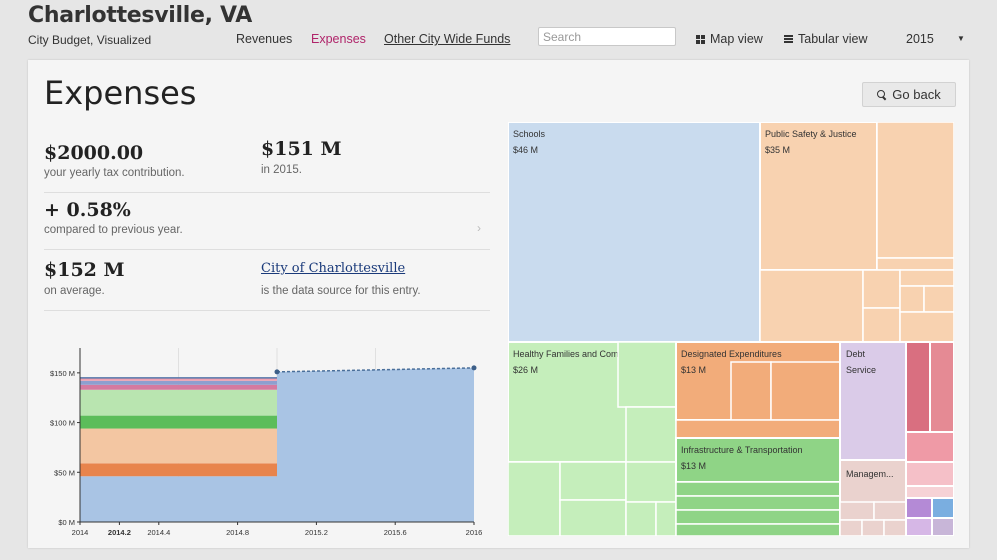 The image size is (997, 560). I want to click on x-tick-label: 2014, so click(80, 532).